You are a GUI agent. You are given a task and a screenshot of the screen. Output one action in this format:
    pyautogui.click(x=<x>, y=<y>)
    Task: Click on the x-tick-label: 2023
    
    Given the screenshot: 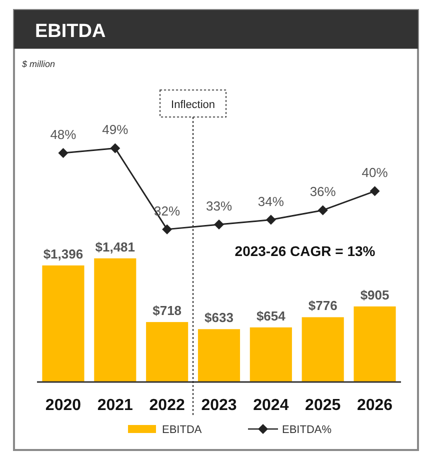 What is the action you would take?
    pyautogui.click(x=219, y=405)
    